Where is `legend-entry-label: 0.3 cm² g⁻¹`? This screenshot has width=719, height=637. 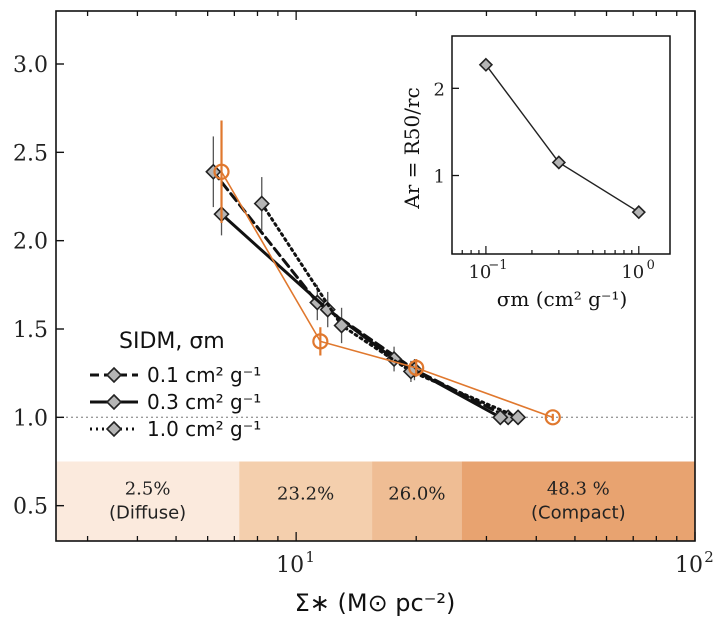 legend-entry-label: 0.3 cm² g⁻¹ is located at coordinates (204, 402).